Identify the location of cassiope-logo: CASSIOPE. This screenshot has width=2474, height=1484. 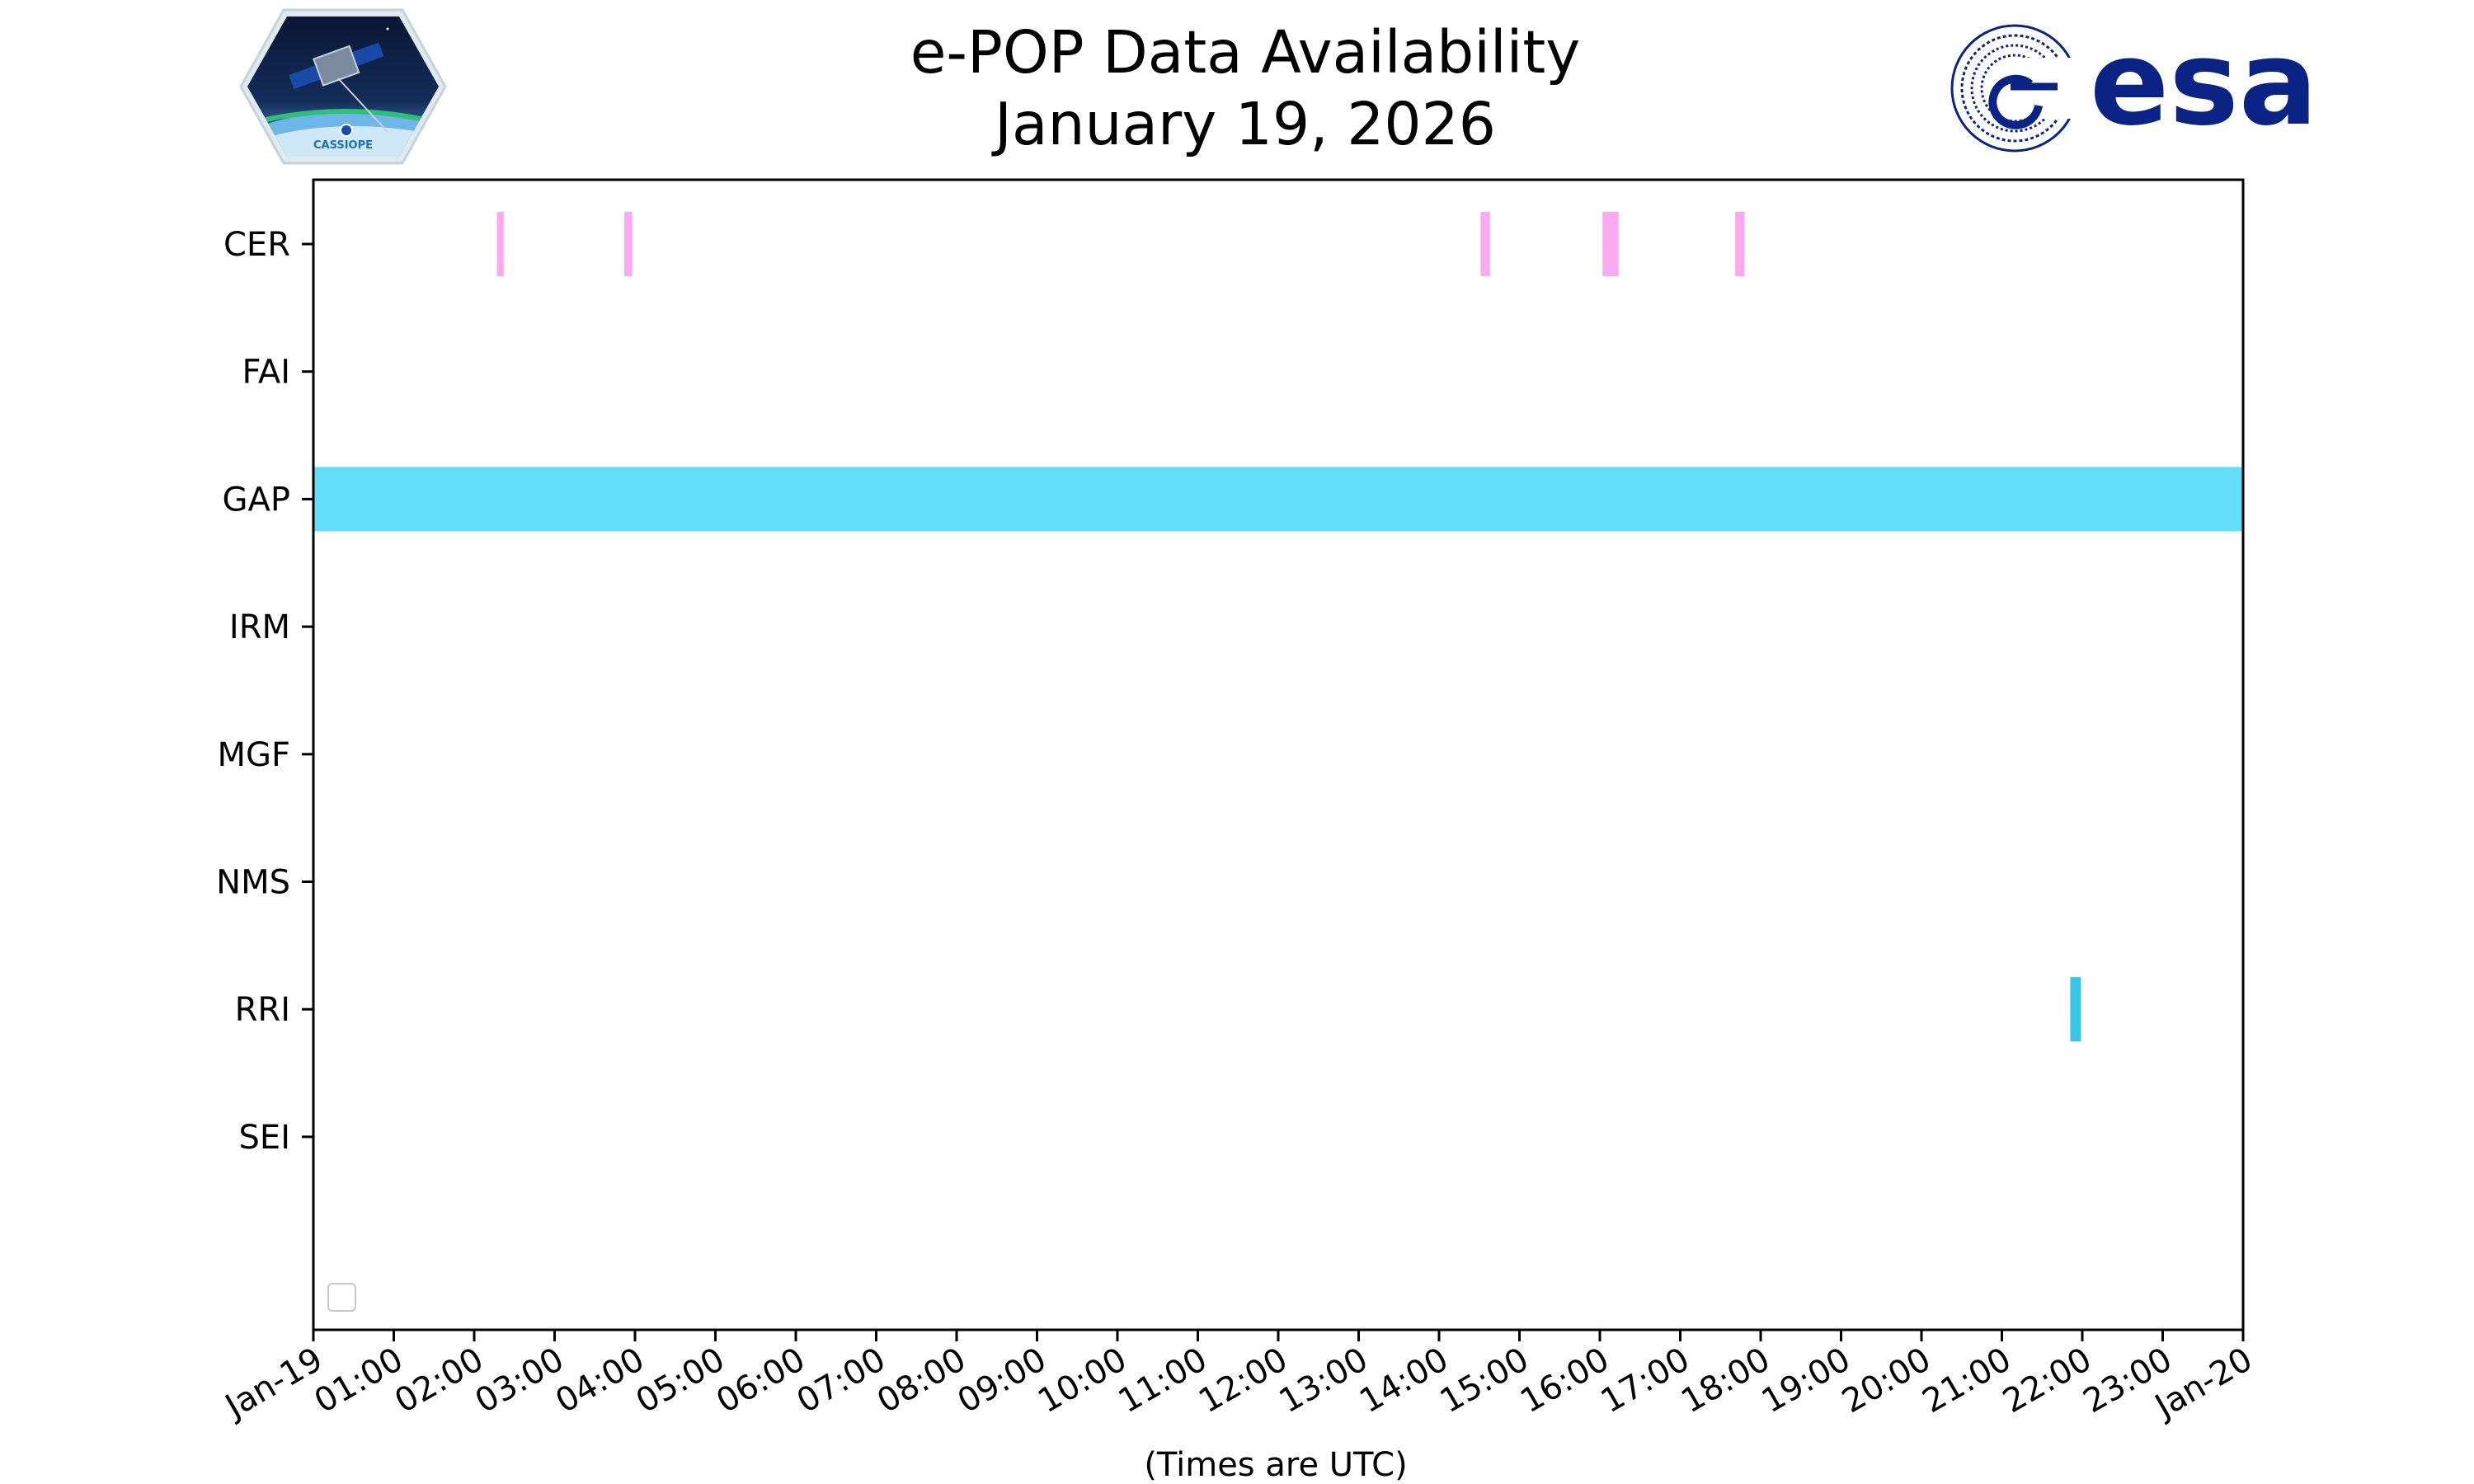
(343, 86).